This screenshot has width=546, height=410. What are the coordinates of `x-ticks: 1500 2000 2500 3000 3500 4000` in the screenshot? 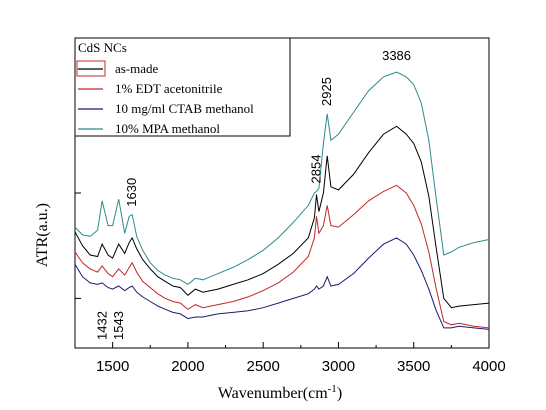 It's located at (290, 358).